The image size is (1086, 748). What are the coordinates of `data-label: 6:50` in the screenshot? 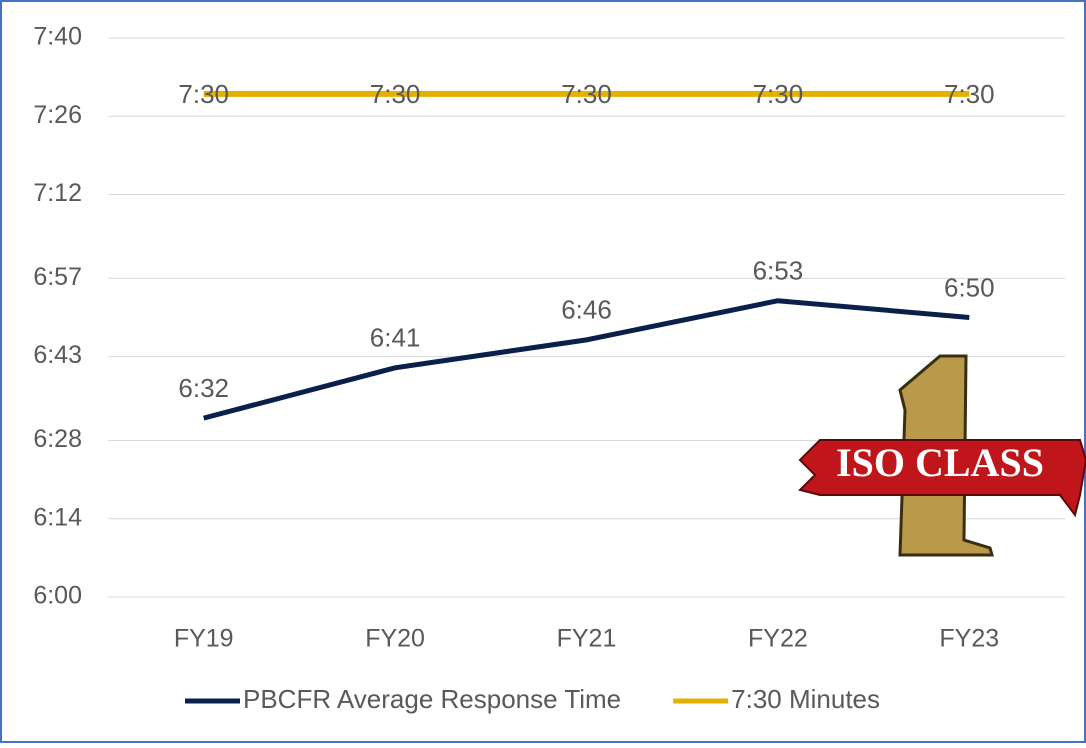 It's located at (969, 287).